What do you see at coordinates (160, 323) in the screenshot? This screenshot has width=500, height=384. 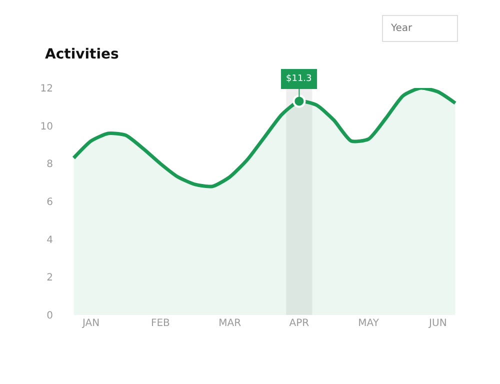 I see `x-tick-label: FEB` at bounding box center [160, 323].